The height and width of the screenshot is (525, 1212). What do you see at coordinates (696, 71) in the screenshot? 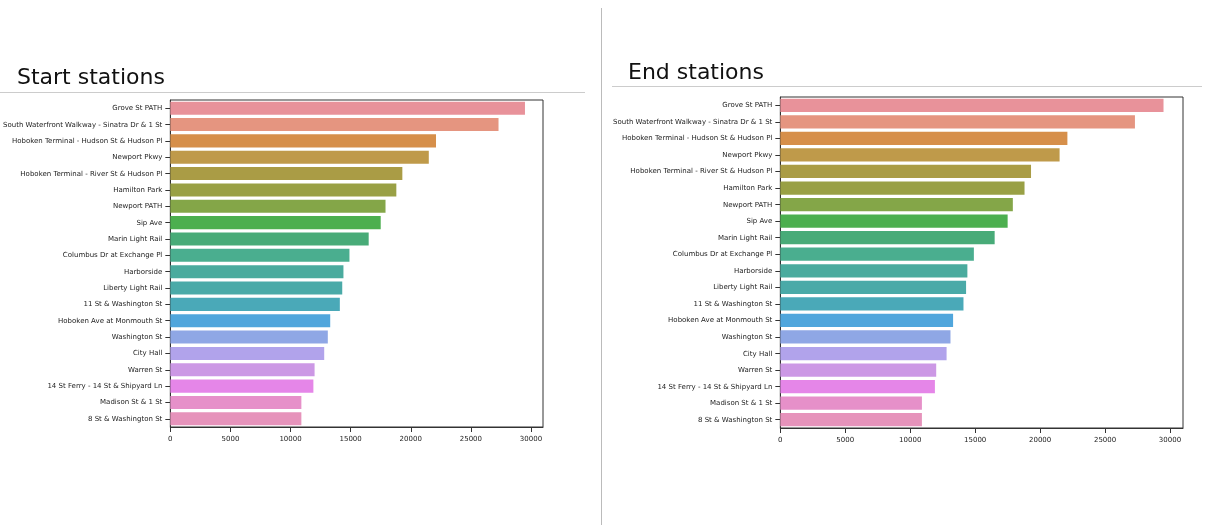
I see `chart-title: End stations` at bounding box center [696, 71].